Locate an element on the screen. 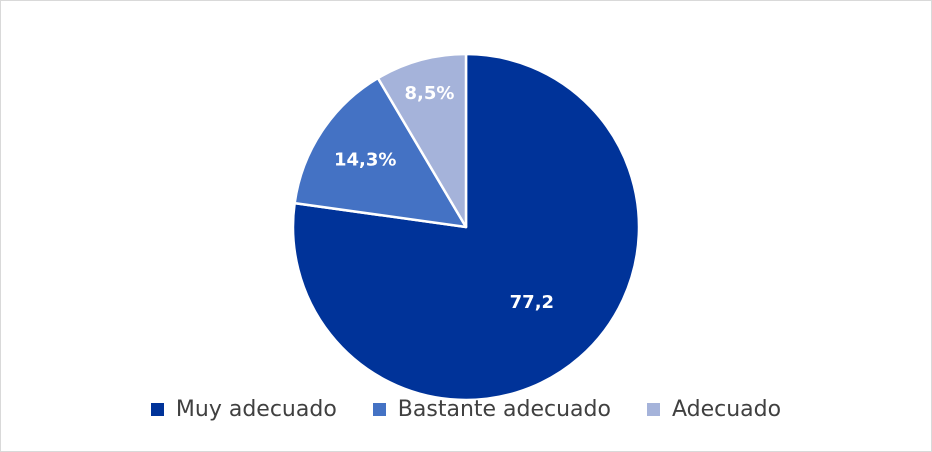  legend-swatch-muy-adecuado is located at coordinates (157, 409).